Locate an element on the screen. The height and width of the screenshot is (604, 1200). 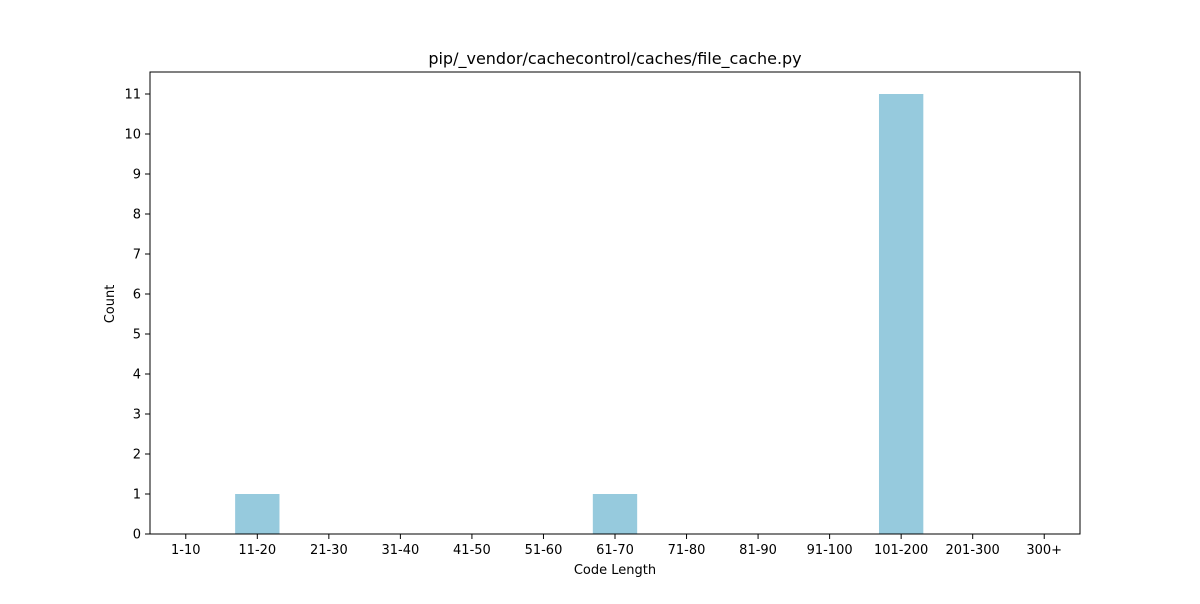
x-tick-label-51-60: 51-60 is located at coordinates (544, 550).